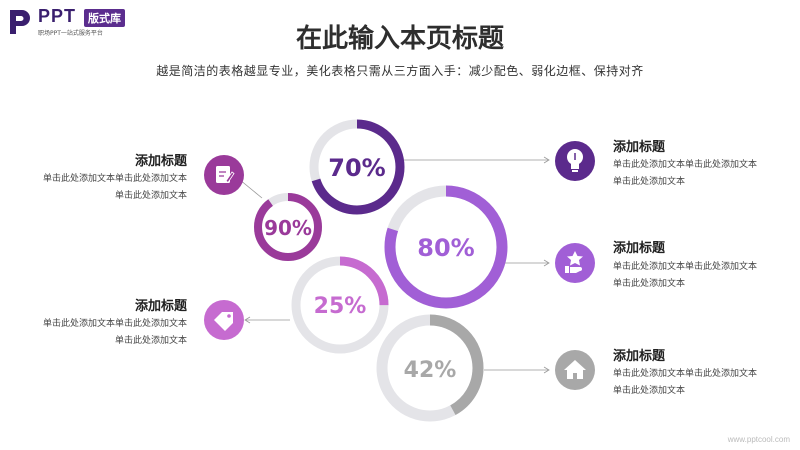 Image resolution: width=800 pixels, height=450 pixels. Describe the element at coordinates (224, 175) in the screenshot. I see `edit-icon` at that location.